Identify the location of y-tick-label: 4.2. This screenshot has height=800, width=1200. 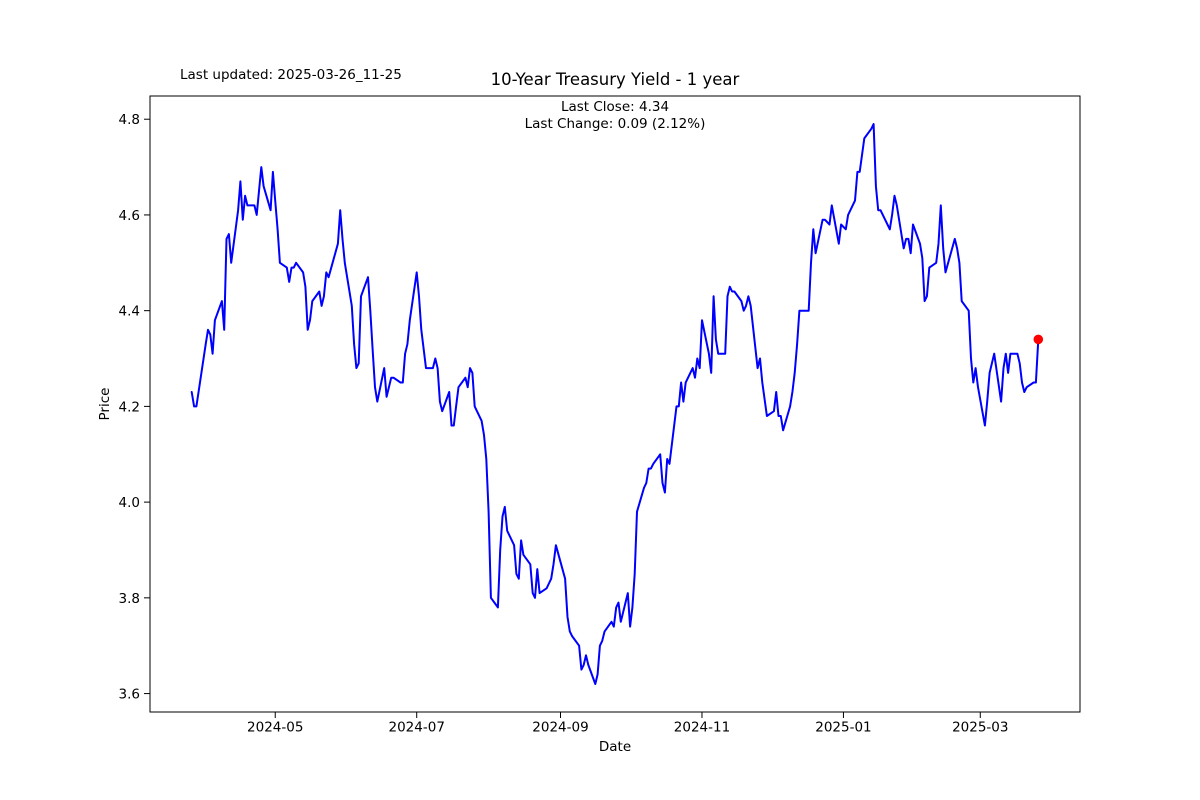
(129, 407).